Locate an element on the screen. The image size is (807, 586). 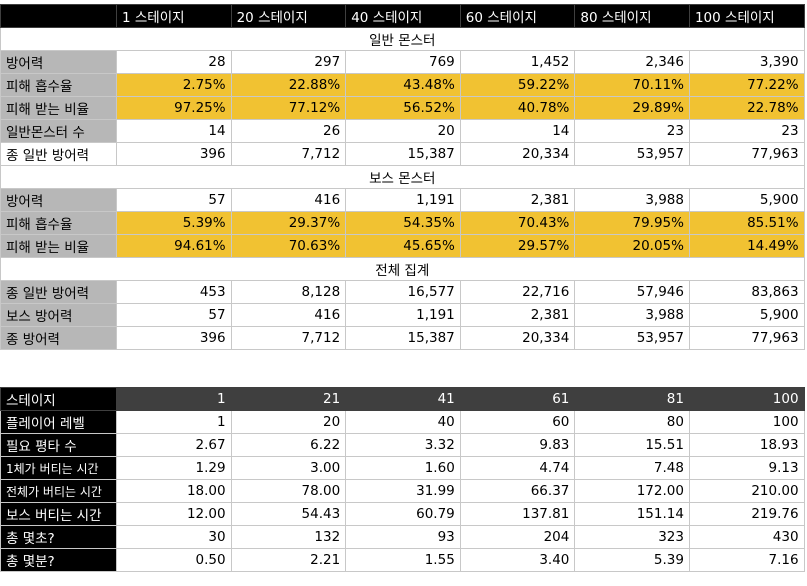
value-cell: 151.14 is located at coordinates (632, 514).